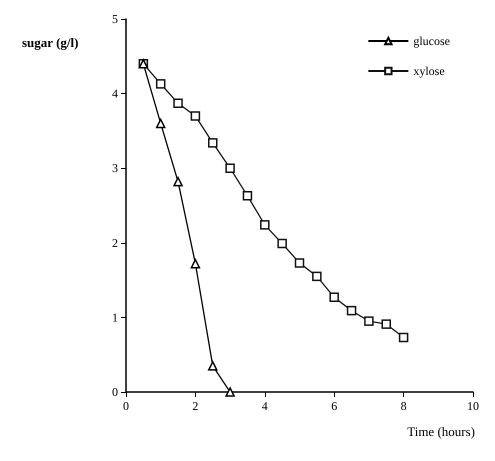 The width and height of the screenshot is (495, 461). What do you see at coordinates (473, 406) in the screenshot?
I see `x-tick-label: 10` at bounding box center [473, 406].